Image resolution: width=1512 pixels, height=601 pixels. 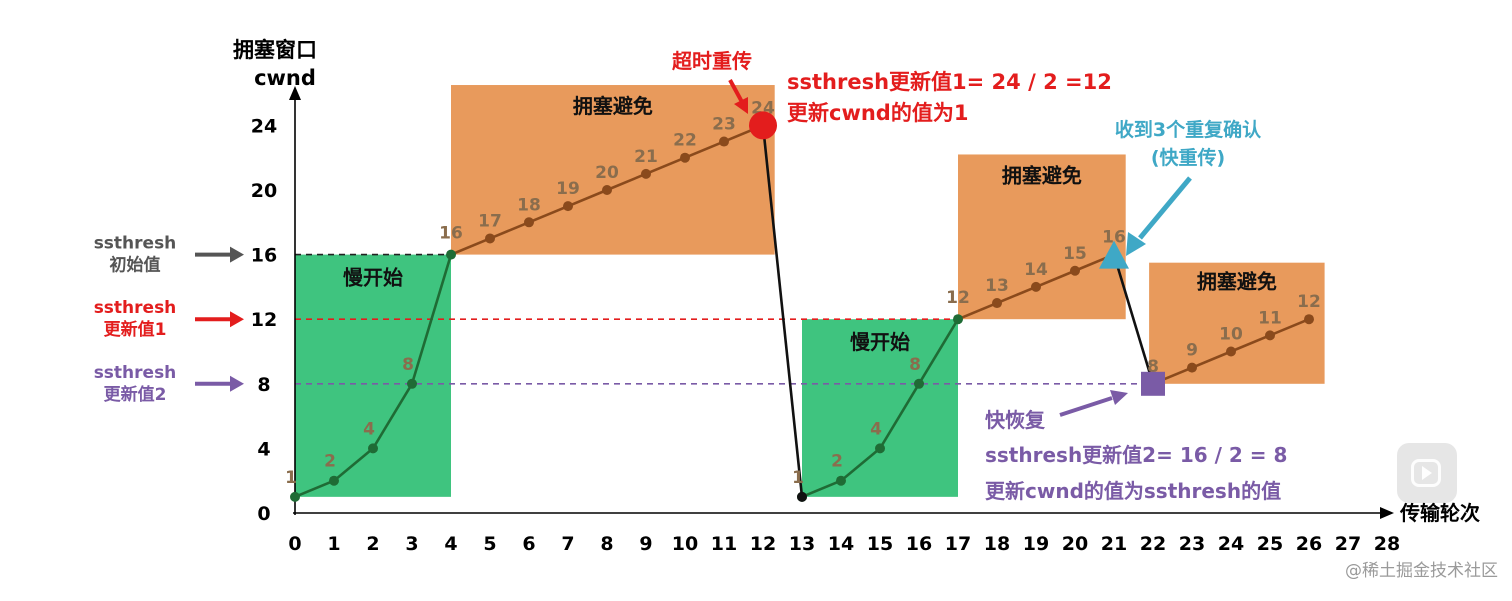 What do you see at coordinates (135, 244) in the screenshot?
I see `threshold-label-0: ssthresh` at bounding box center [135, 244].